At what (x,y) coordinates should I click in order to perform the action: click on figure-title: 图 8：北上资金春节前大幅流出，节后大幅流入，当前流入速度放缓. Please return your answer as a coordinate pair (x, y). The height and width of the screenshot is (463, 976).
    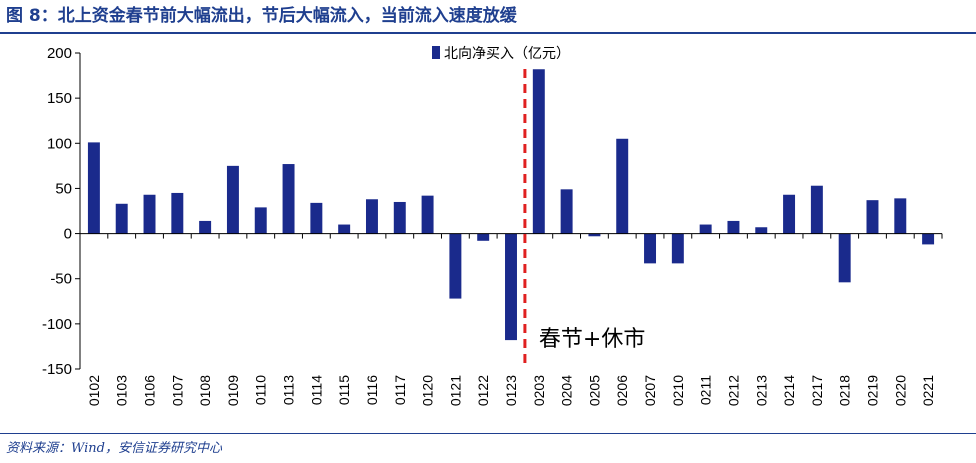
    Looking at the image, I should click on (261, 16).